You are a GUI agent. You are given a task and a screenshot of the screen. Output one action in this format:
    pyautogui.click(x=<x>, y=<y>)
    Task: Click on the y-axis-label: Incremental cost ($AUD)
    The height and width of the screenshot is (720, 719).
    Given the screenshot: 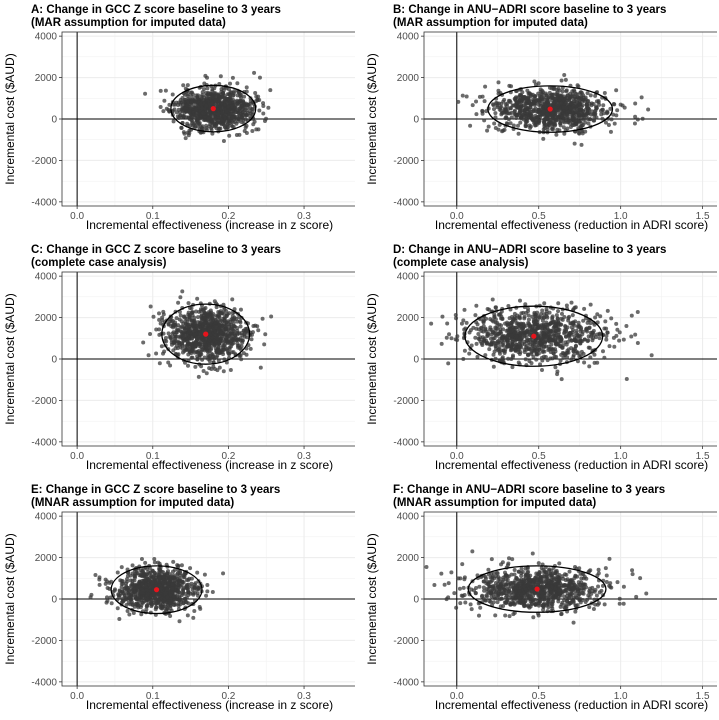 What is the action you would take?
    pyautogui.click(x=372, y=118)
    